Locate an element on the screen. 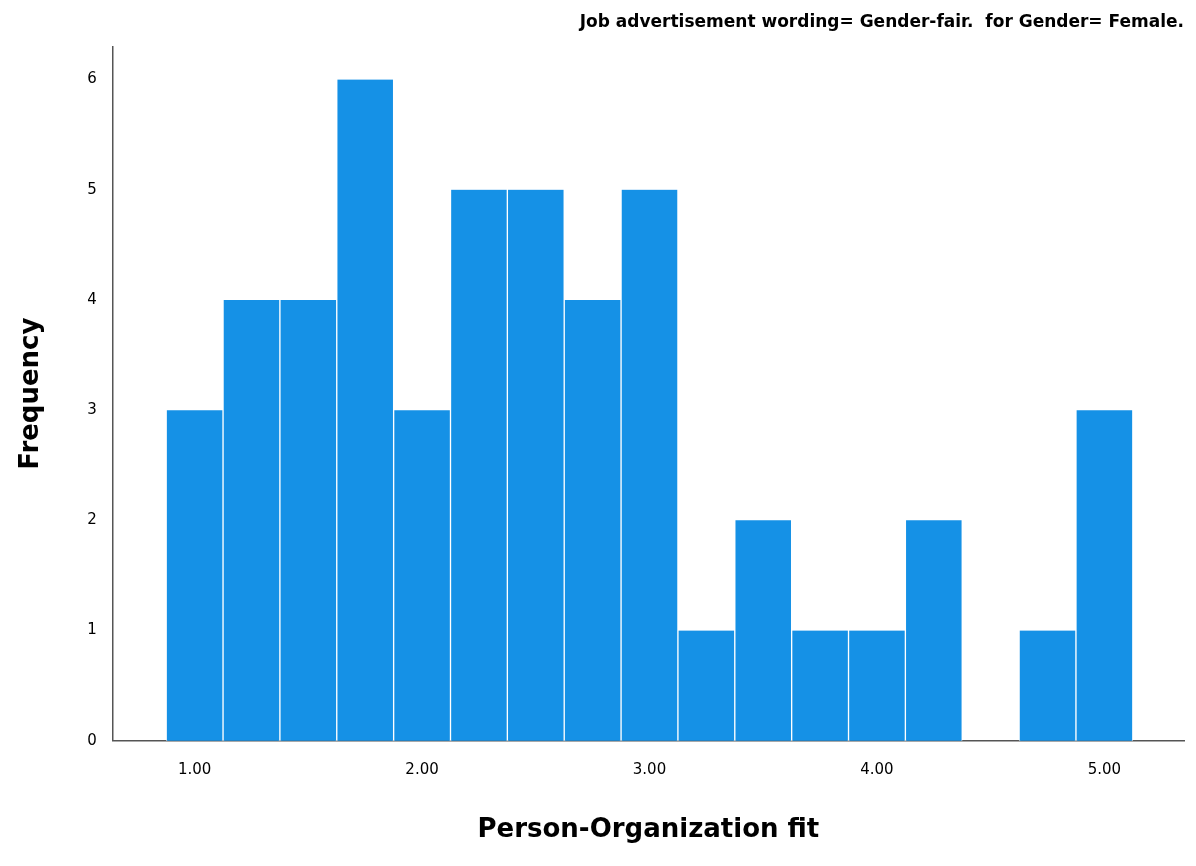  y-tick-label: 1 is located at coordinates (92, 629).